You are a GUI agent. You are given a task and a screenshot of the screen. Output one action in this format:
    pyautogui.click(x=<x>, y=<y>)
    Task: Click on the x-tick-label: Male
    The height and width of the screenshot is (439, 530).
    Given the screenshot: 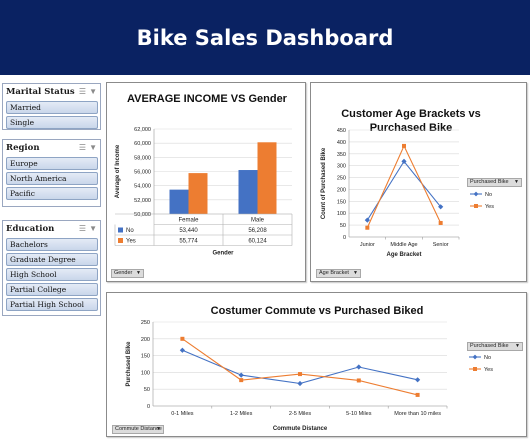 What is the action you would take?
    pyautogui.click(x=258, y=221)
    